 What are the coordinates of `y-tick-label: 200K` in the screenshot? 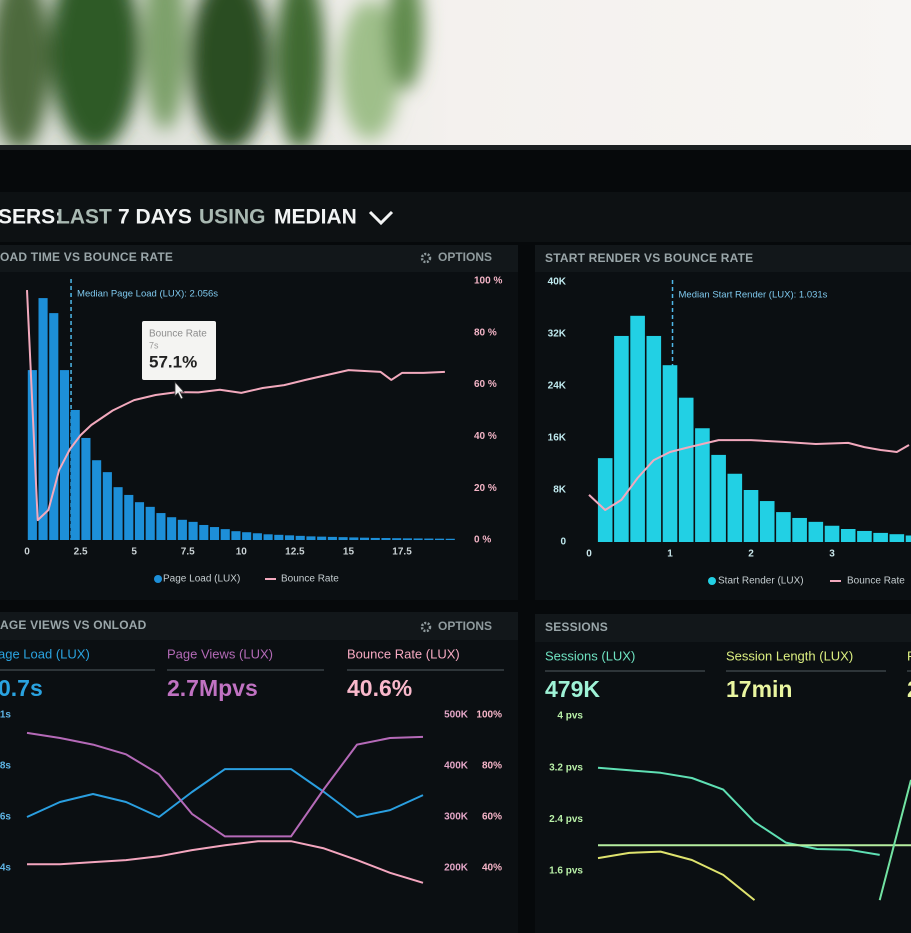 It's located at (456, 868).